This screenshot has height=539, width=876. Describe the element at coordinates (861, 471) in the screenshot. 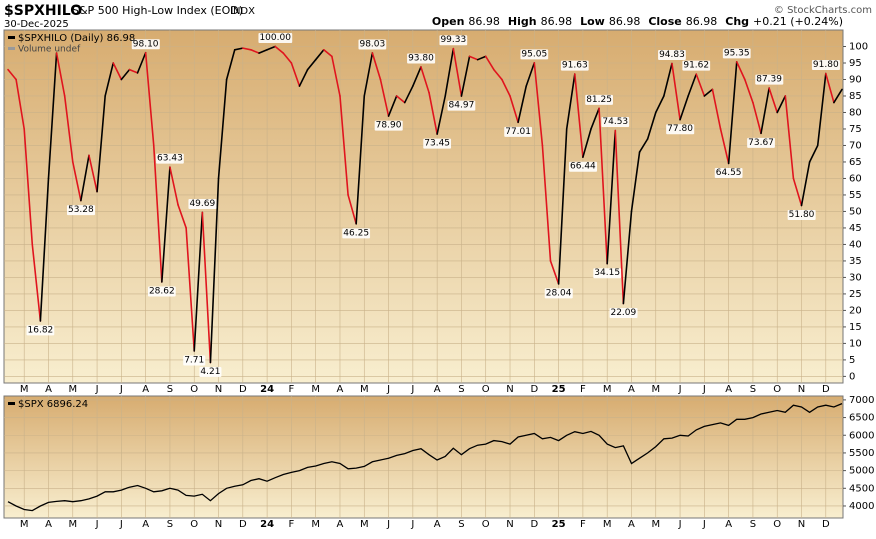

I see `y-tick-label: 5000` at that location.